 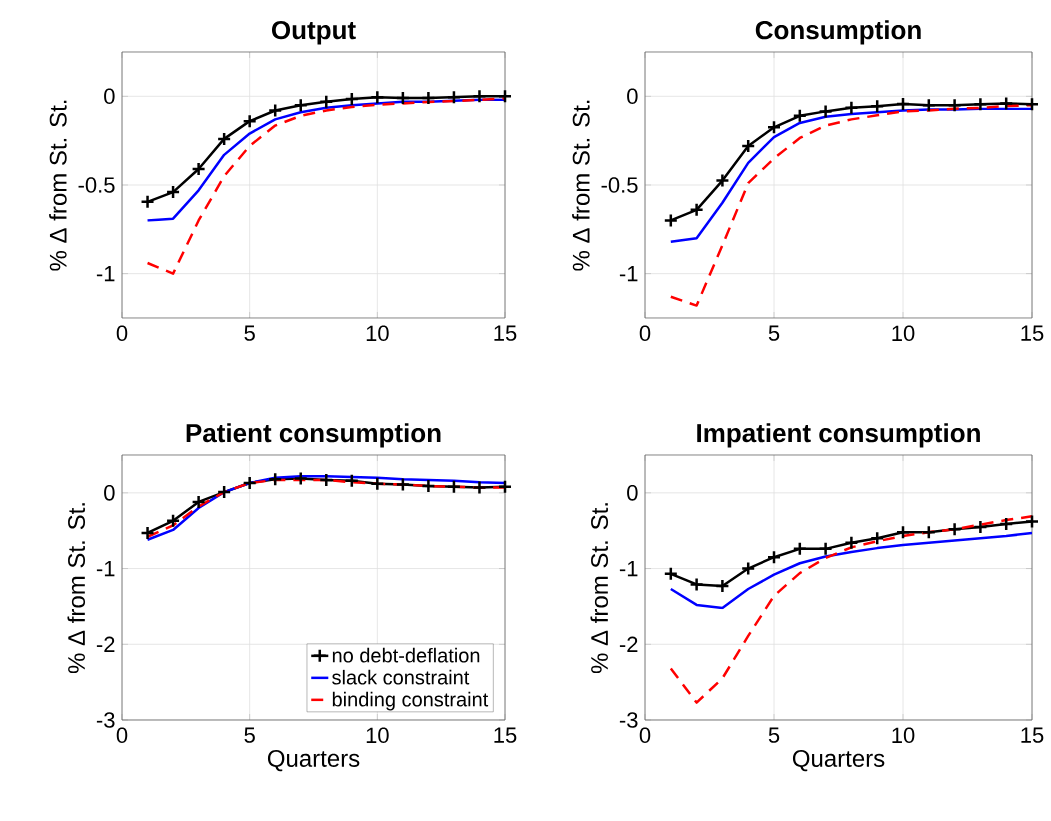 What do you see at coordinates (838, 32) in the screenshot?
I see `chart-title: Consumption` at bounding box center [838, 32].